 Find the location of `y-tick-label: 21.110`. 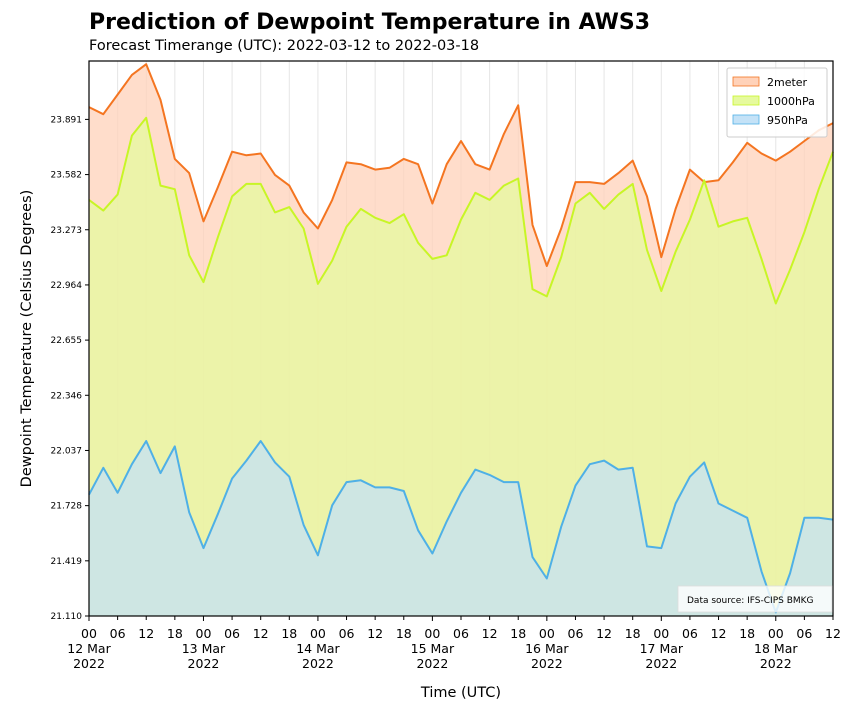

y-tick-label: 21.110 is located at coordinates (67, 617).